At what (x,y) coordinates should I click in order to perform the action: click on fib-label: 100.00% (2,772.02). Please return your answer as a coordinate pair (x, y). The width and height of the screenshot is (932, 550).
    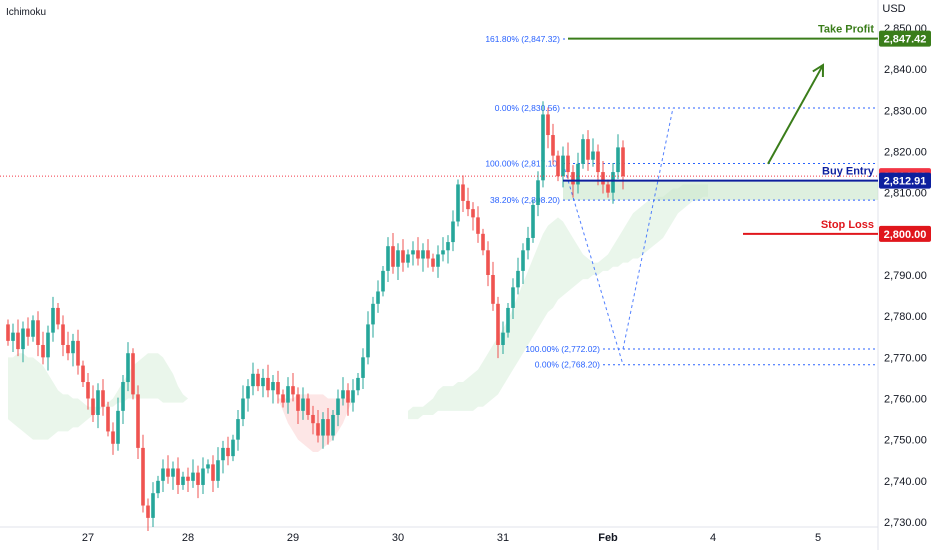
    Looking at the image, I should click on (562, 349).